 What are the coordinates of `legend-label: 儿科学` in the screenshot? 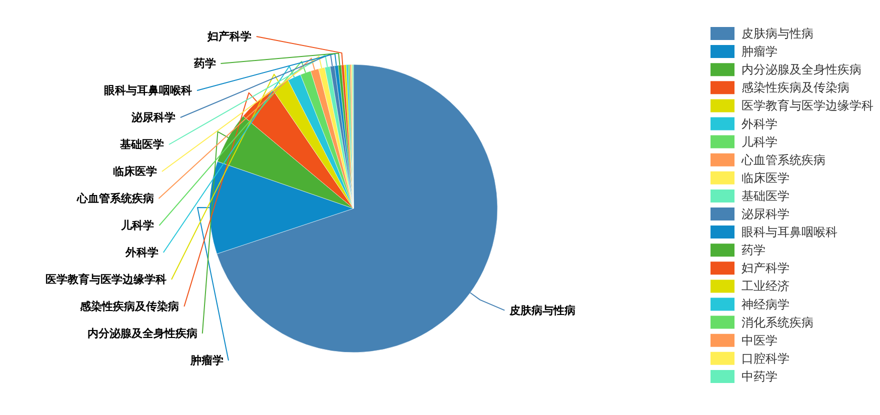 It's located at (760, 141).